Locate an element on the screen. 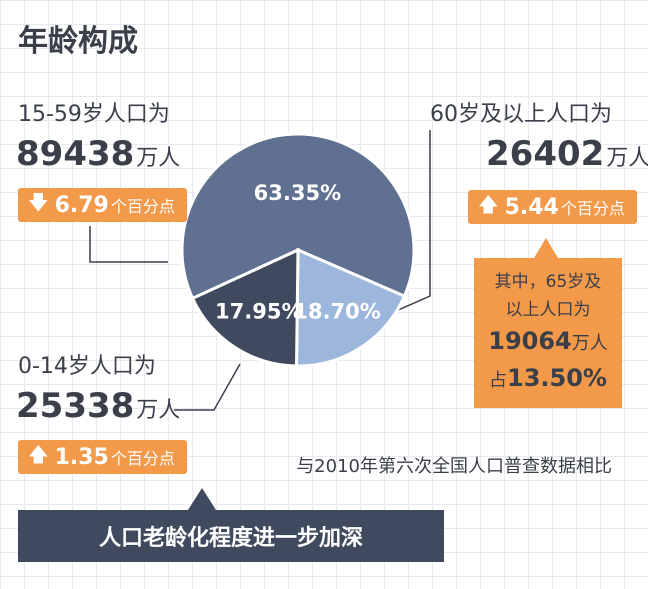 This screenshot has width=648, height=589. callout-share-value: 13.50% is located at coordinates (557, 378).